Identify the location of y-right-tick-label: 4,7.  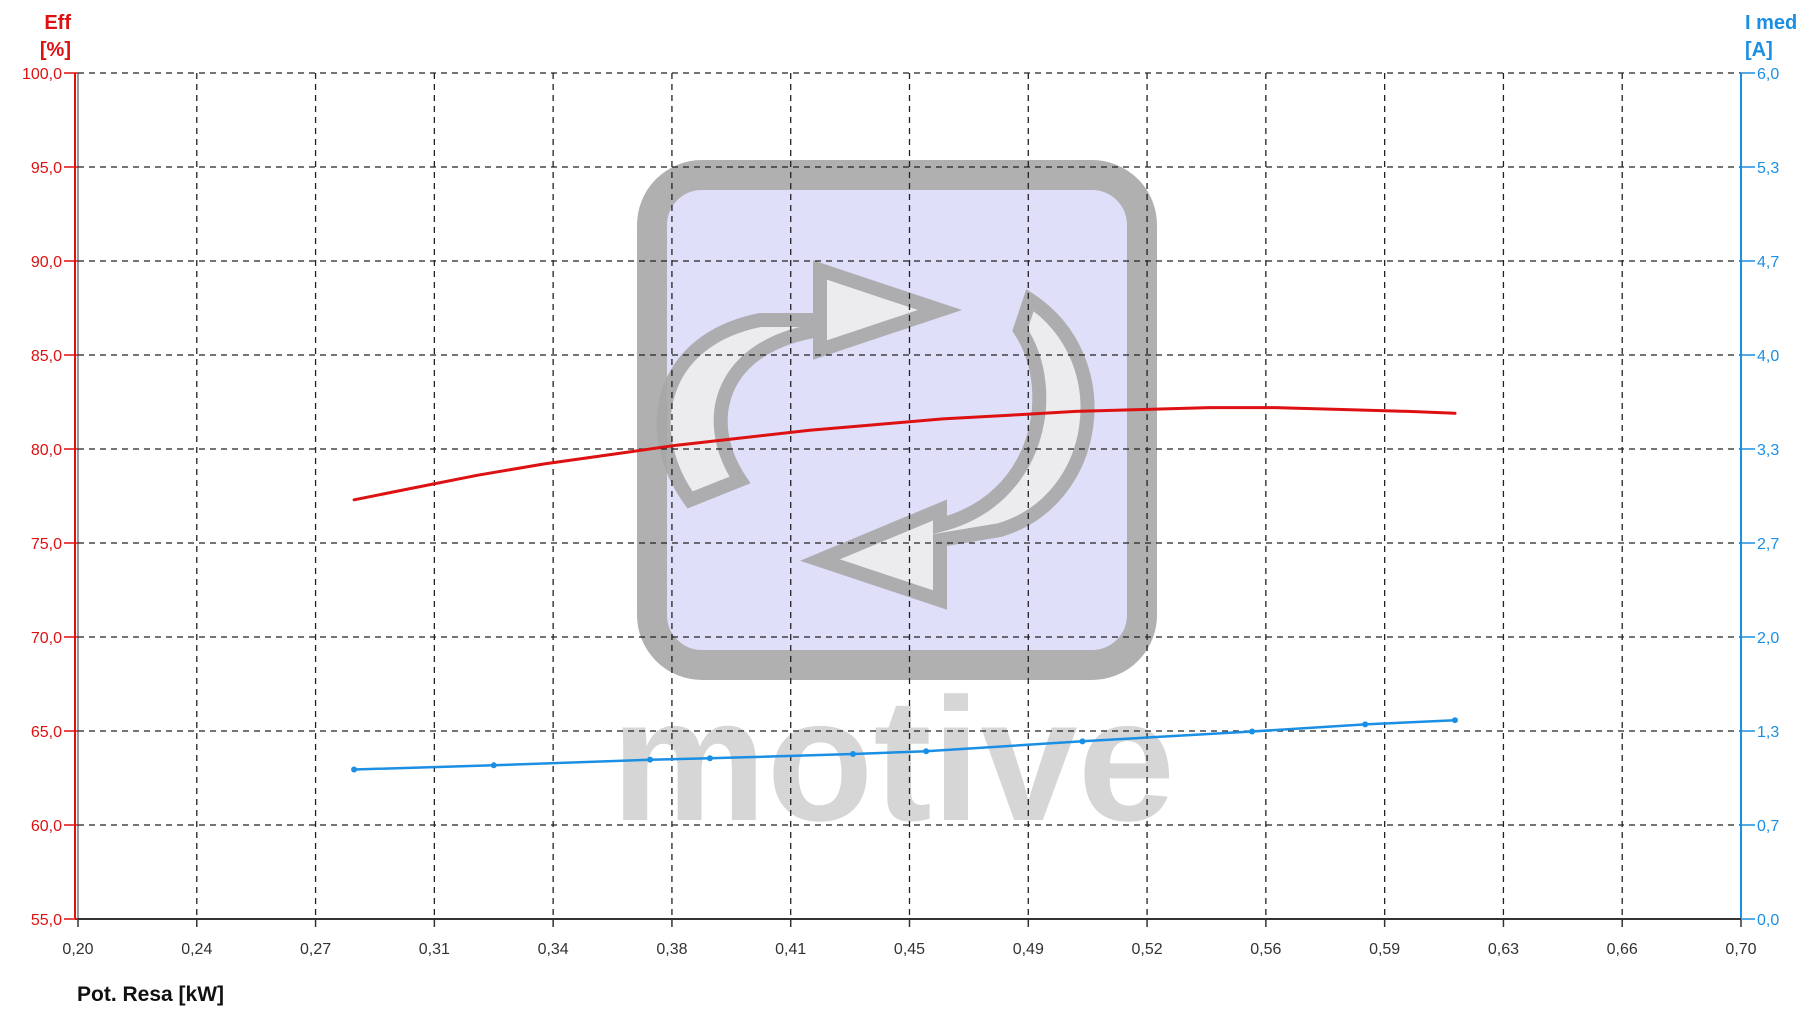
(1768, 262).